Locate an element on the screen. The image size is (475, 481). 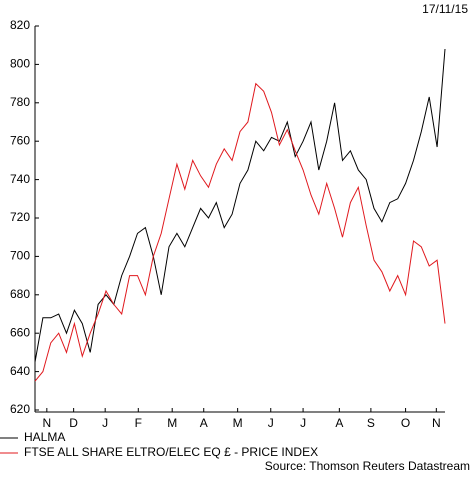
y-tick-label: 800 is located at coordinates (20, 64).